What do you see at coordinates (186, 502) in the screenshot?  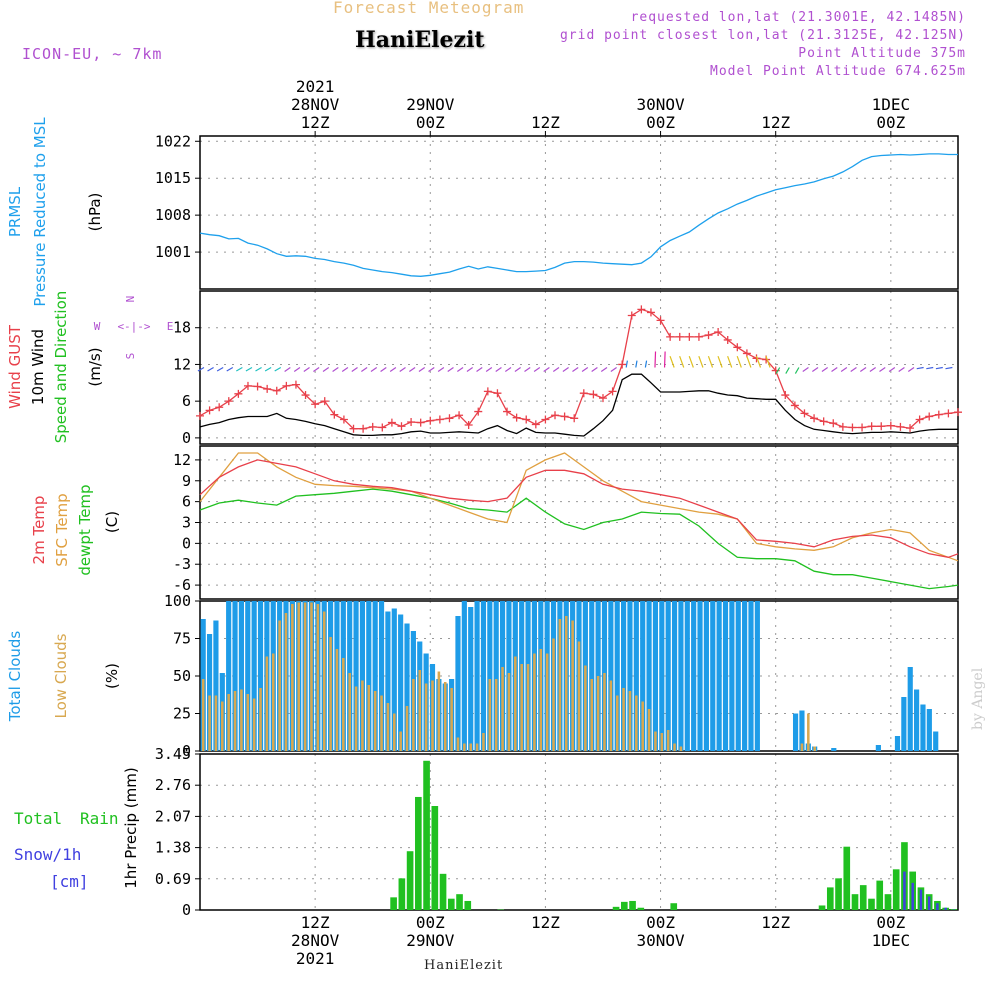 I see `y-tick-label: 6` at bounding box center [186, 502].